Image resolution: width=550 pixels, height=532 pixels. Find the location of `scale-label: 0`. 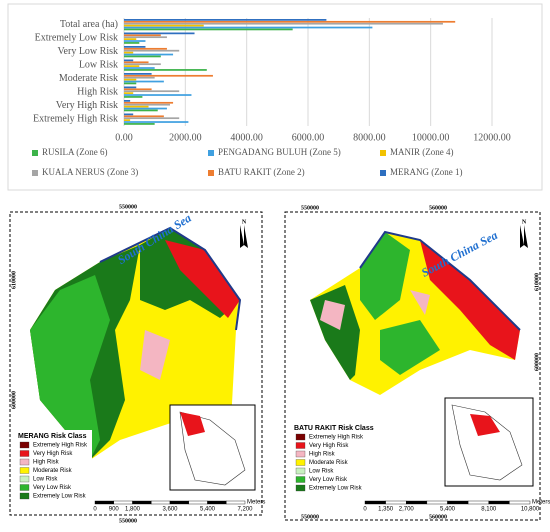

scale-label: 0 is located at coordinates (365, 510).